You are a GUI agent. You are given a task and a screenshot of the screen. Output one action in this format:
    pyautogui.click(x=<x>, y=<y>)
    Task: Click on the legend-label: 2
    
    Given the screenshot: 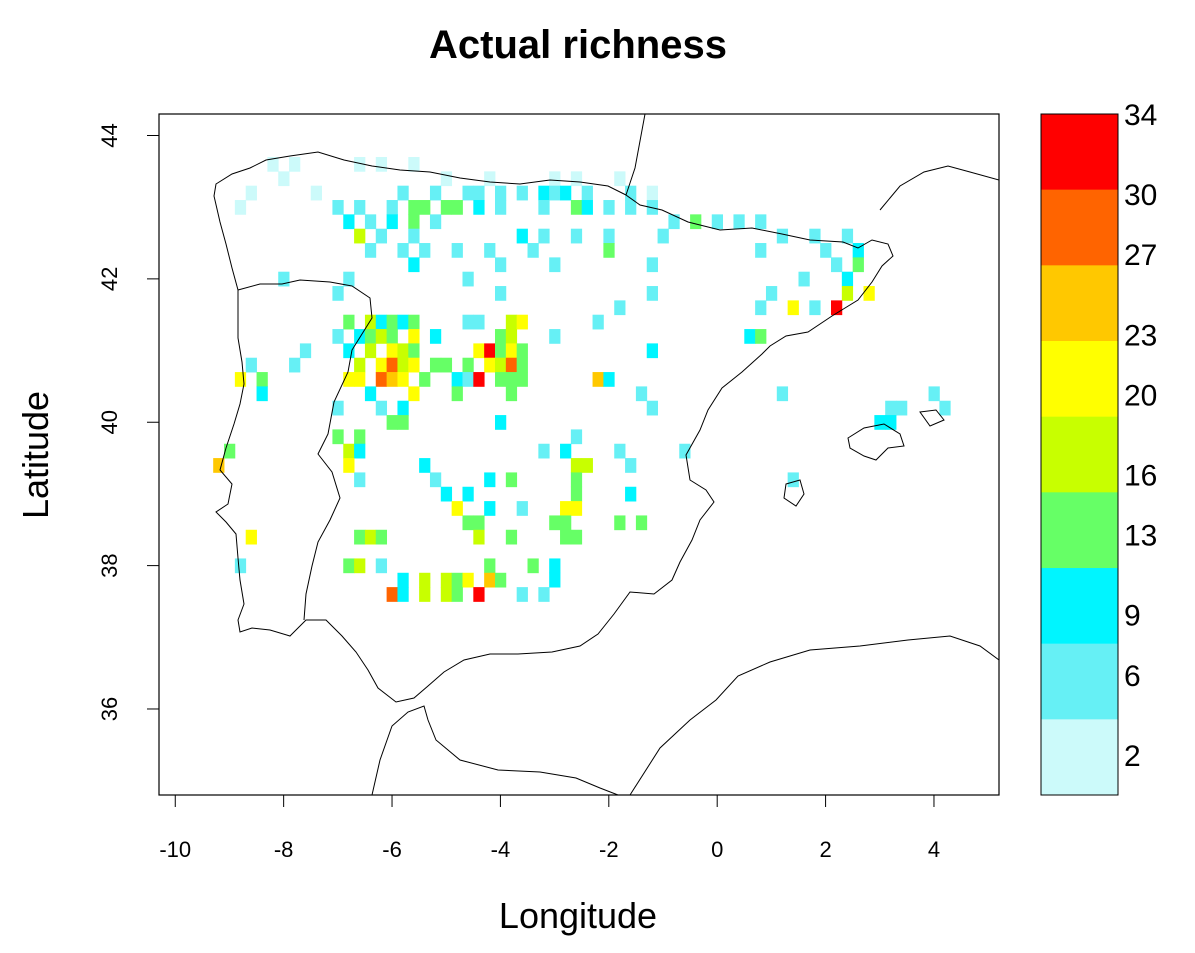 What is the action you would take?
    pyautogui.click(x=1132, y=756)
    